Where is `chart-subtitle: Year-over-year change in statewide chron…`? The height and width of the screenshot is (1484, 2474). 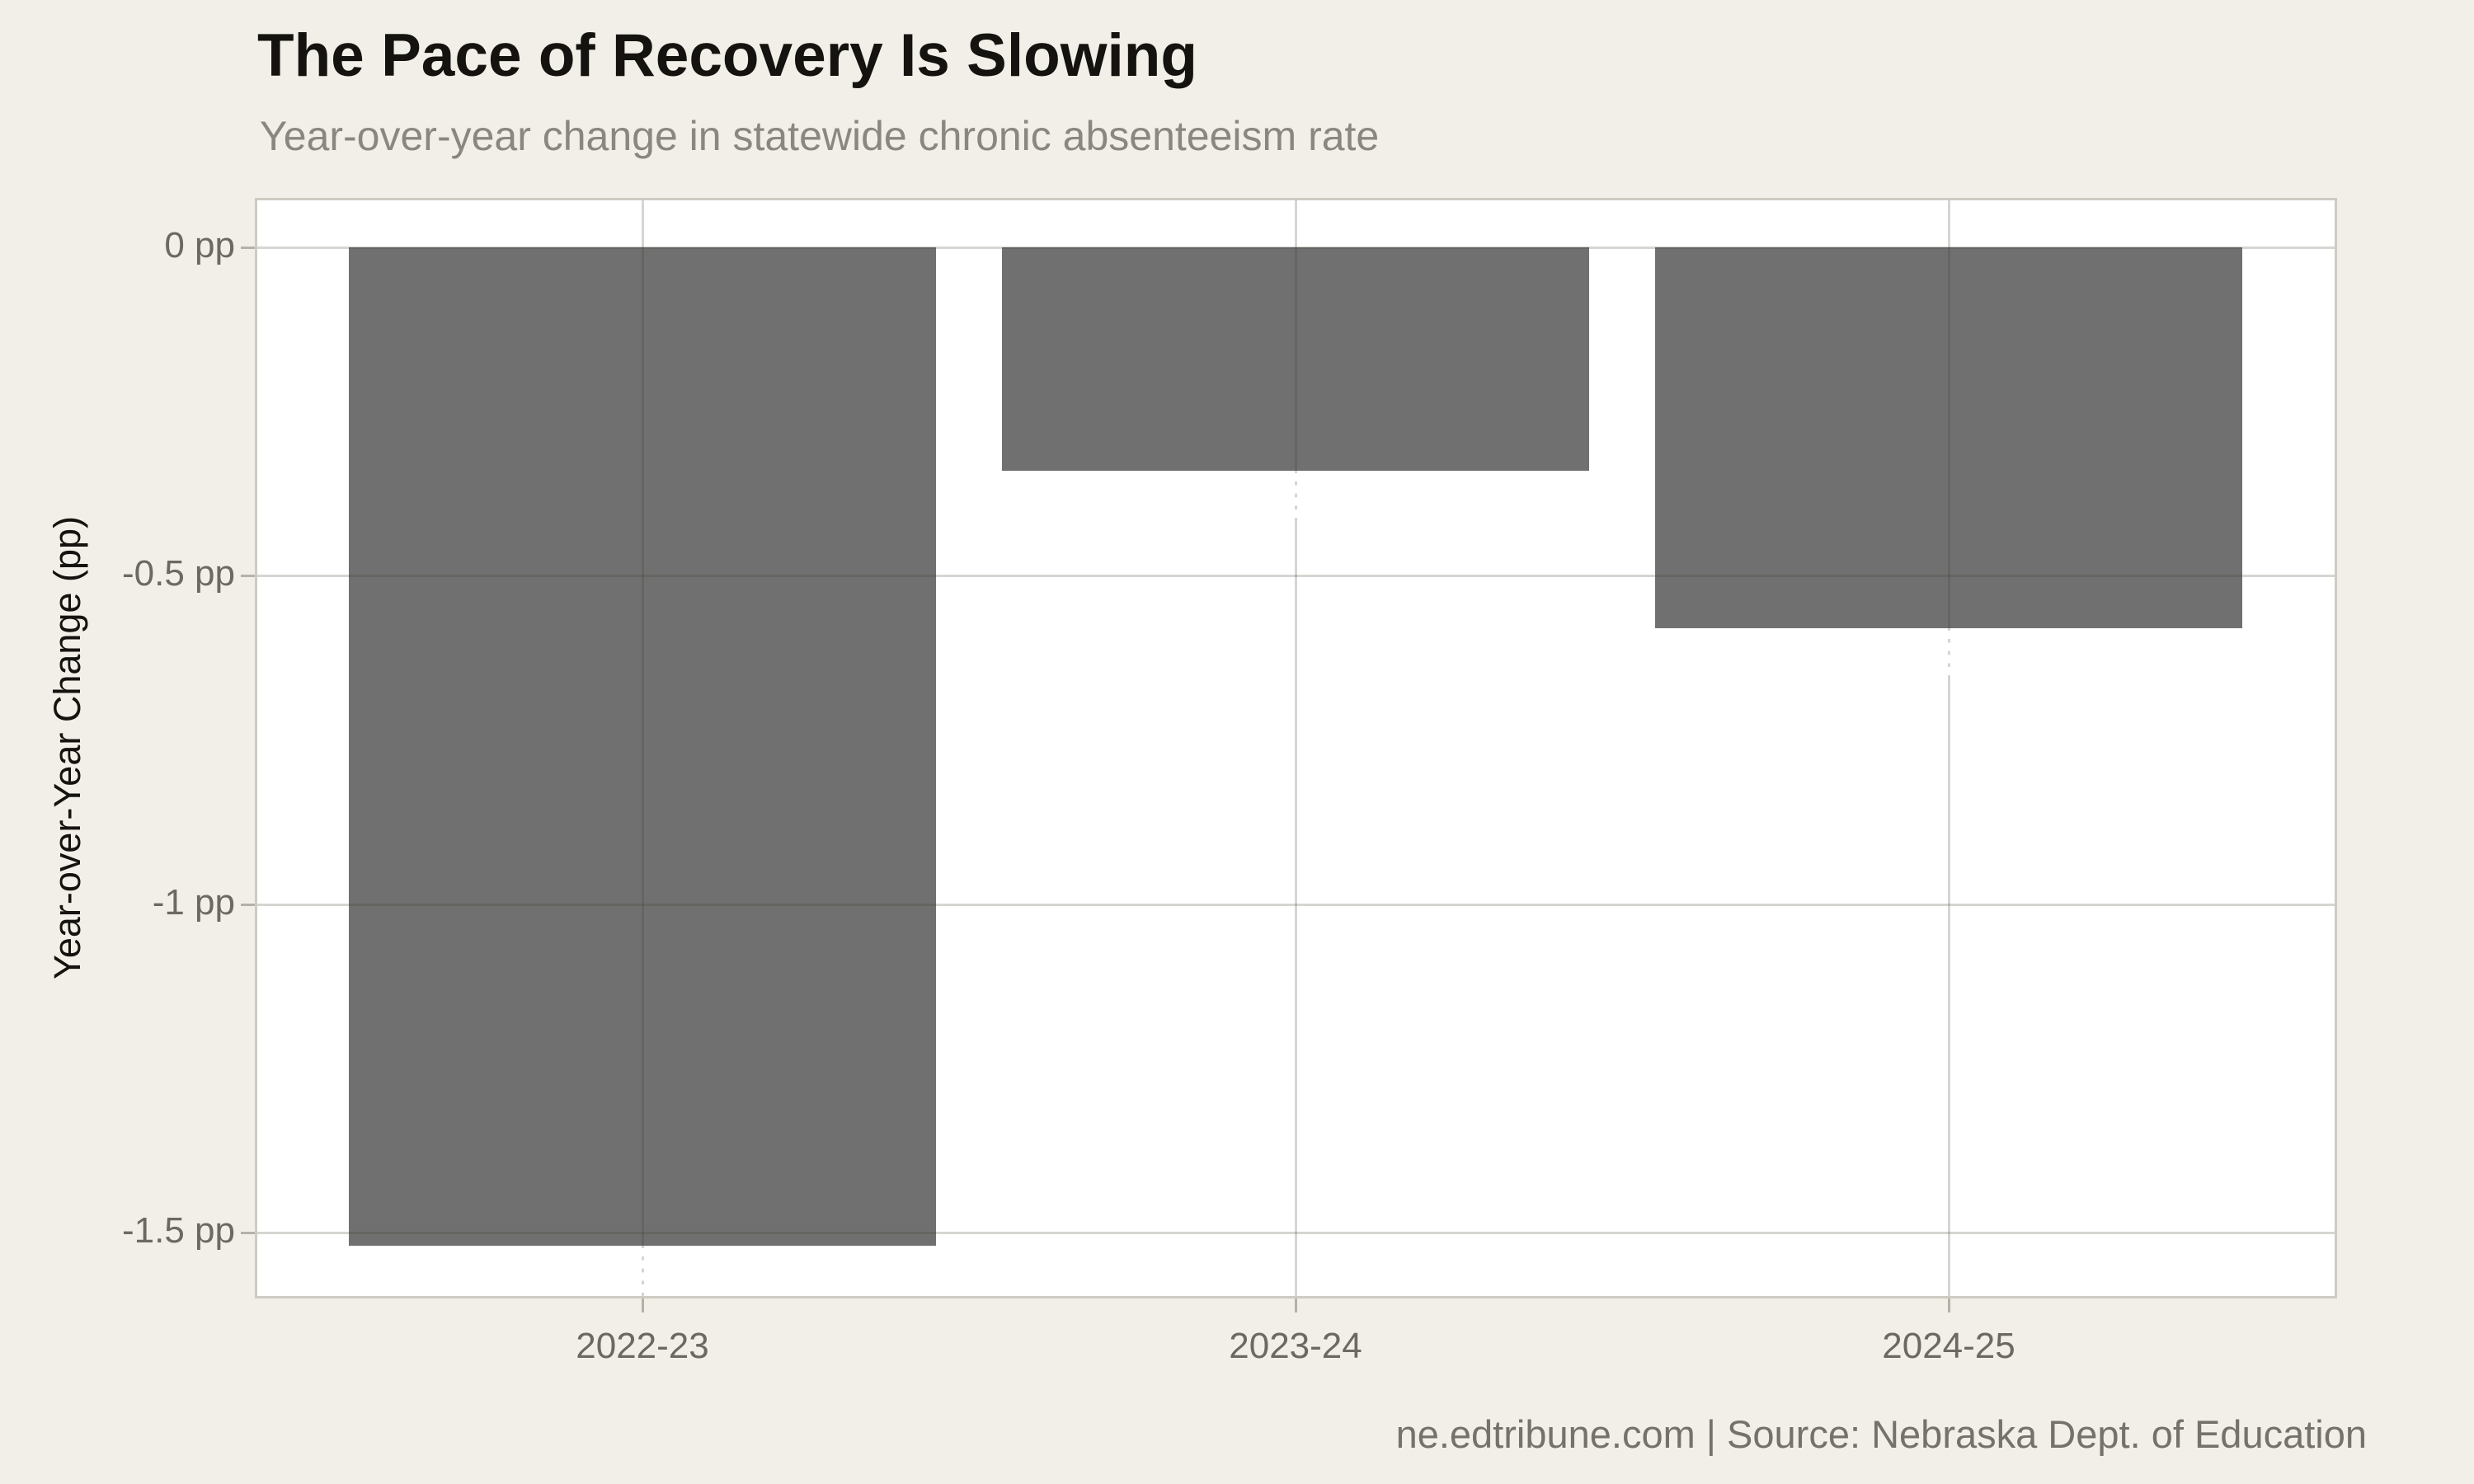 chart-subtitle: Year-over-year change in statewide chron… is located at coordinates (820, 136).